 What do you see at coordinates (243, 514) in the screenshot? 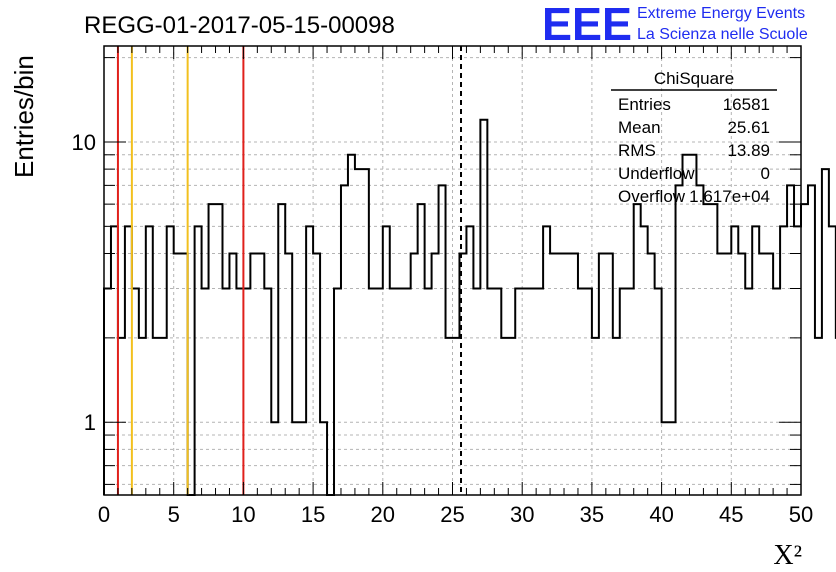
I see `x-tick-label: 10` at bounding box center [243, 514].